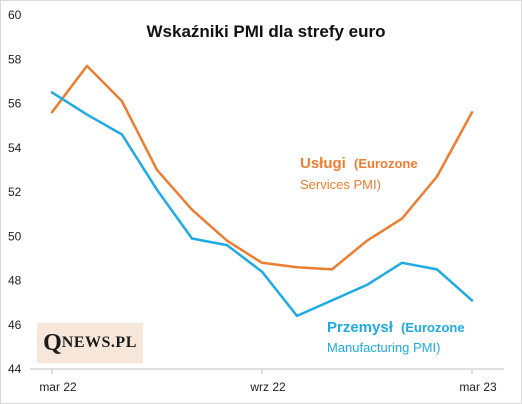  I want to click on y-axis: 44 46 48 50 52 54 56 58 60, so click(15, 192).